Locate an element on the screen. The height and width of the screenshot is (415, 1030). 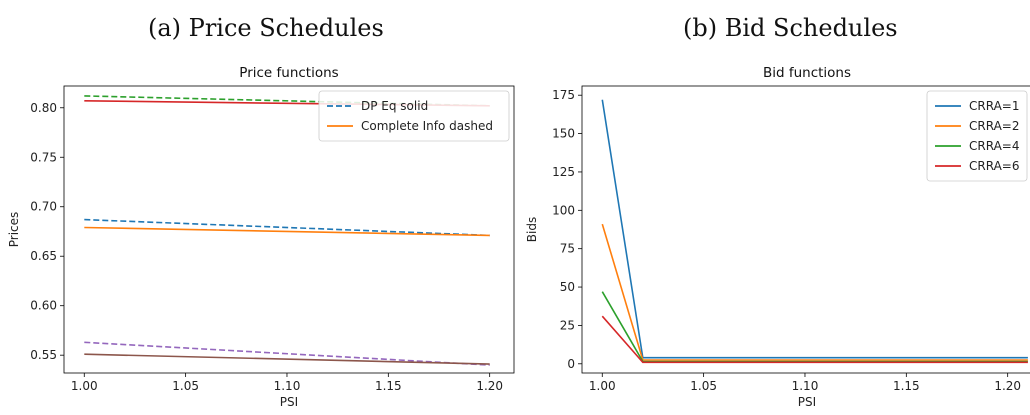
bid-y-tick-label: 100 is located at coordinates (563, 210).